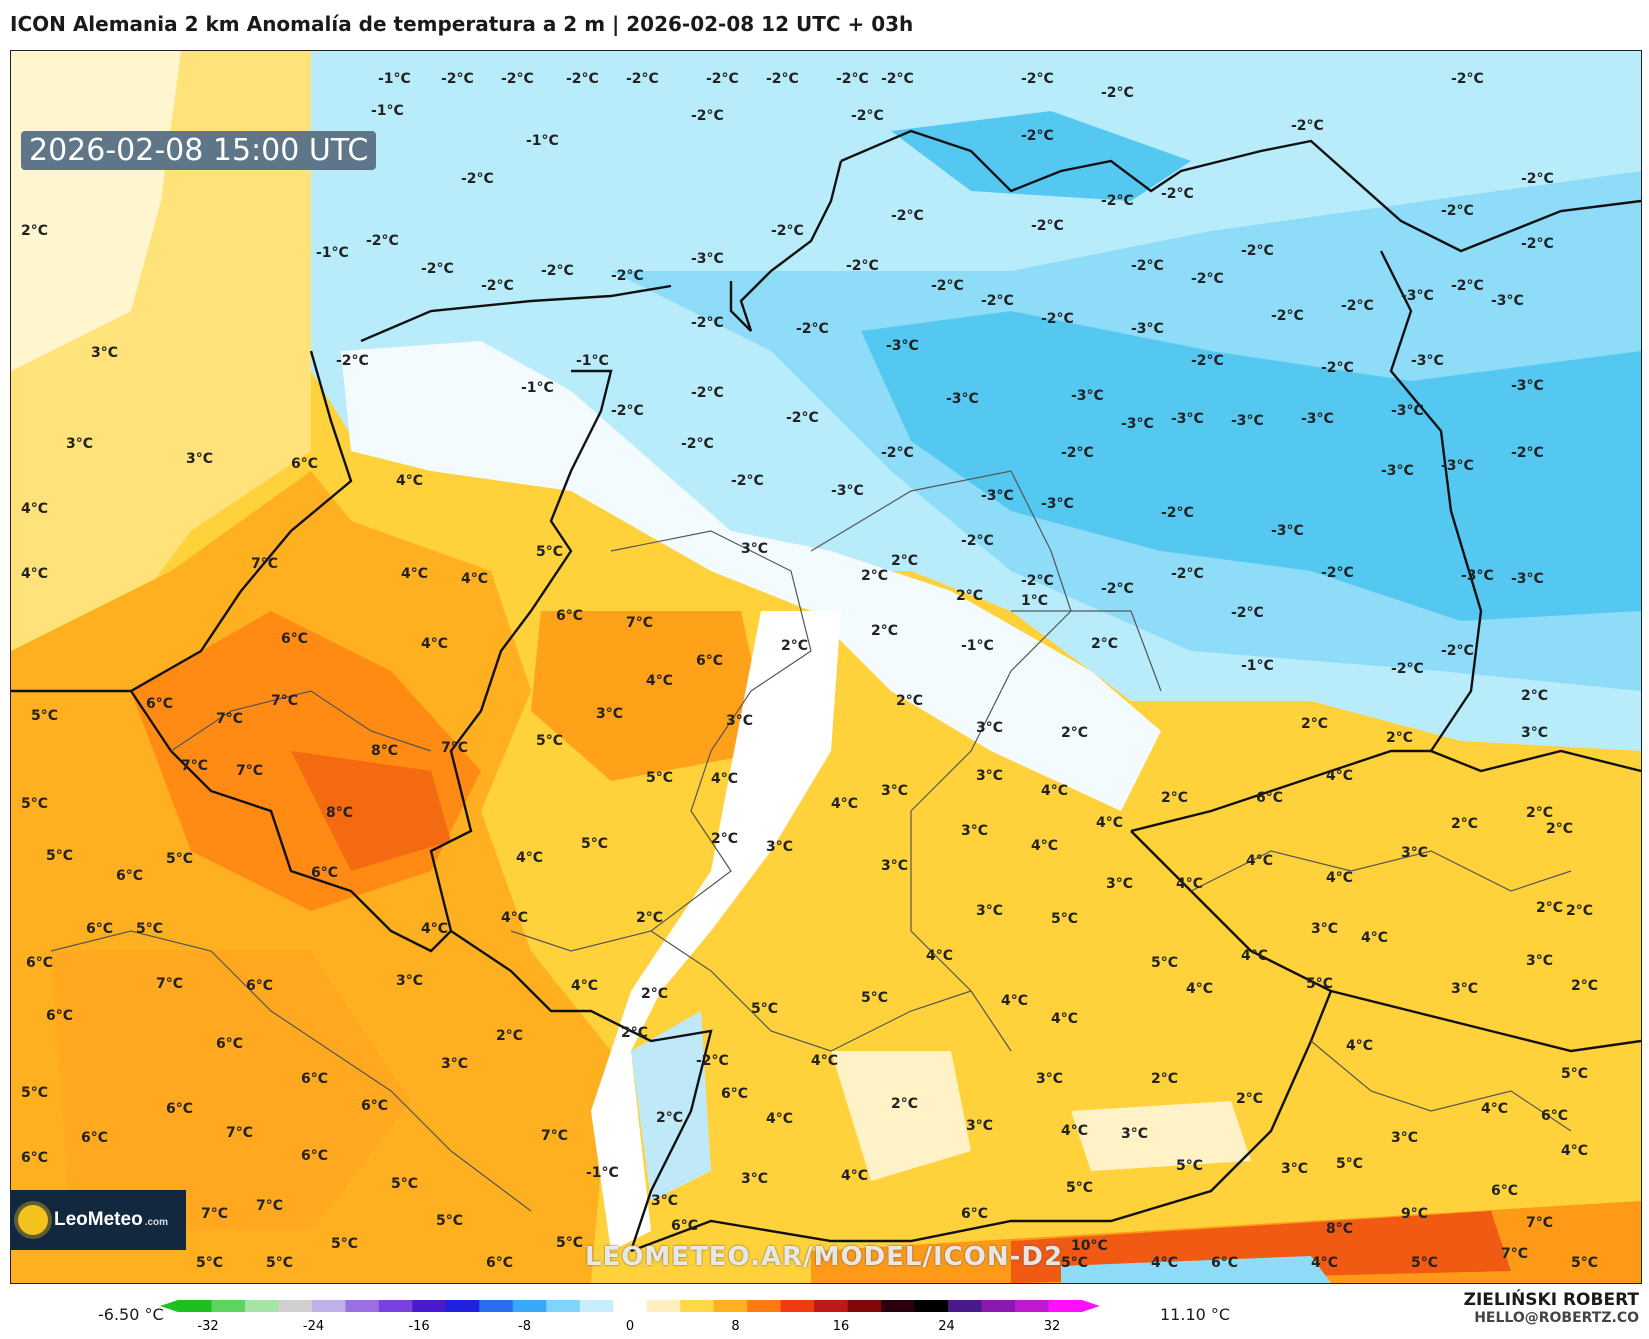 The image size is (1649, 1339). What do you see at coordinates (630, 1317) in the screenshot?
I see `color-scale-bar: -32 -24 -16 -8 0 8 16 24 32` at bounding box center [630, 1317].